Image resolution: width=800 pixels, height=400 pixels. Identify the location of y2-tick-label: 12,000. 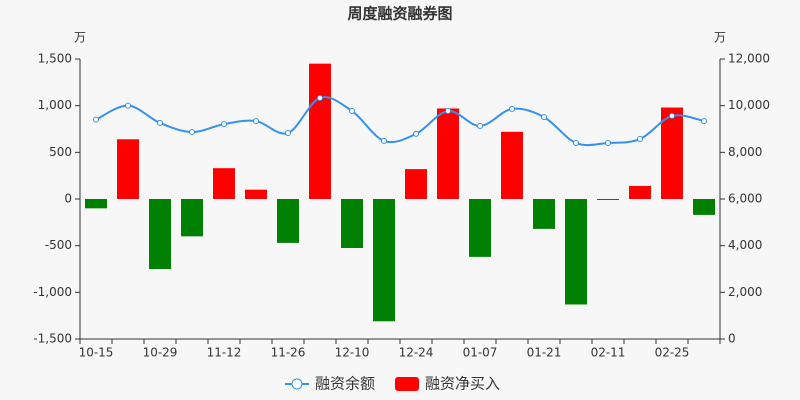
(749, 59).